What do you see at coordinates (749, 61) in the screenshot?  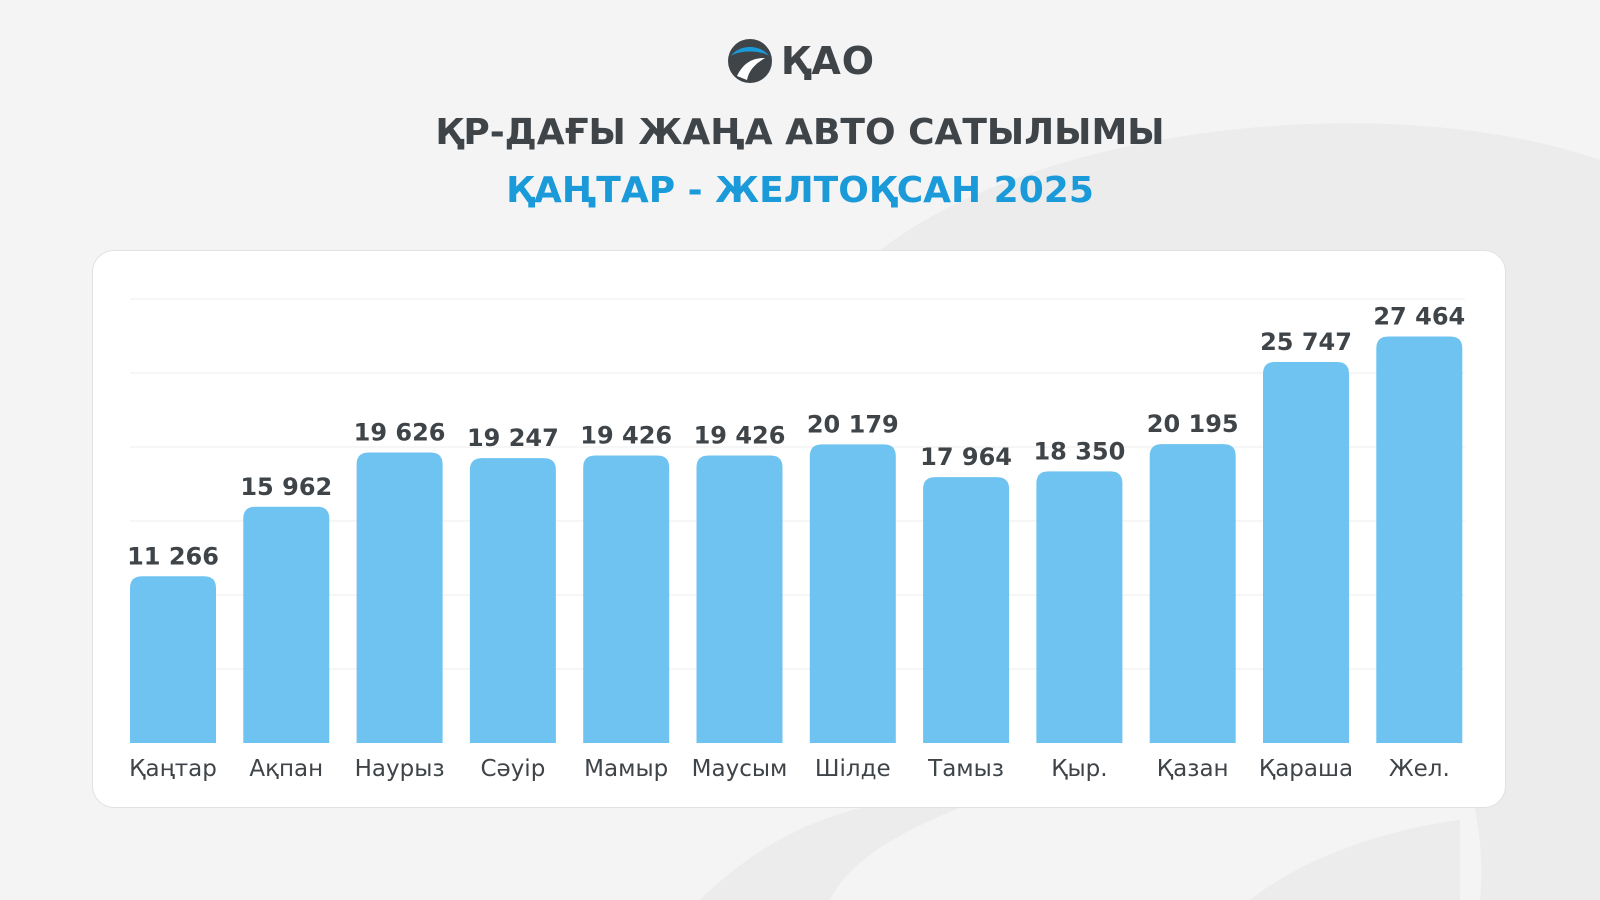 I see `road-circle-icon` at bounding box center [749, 61].